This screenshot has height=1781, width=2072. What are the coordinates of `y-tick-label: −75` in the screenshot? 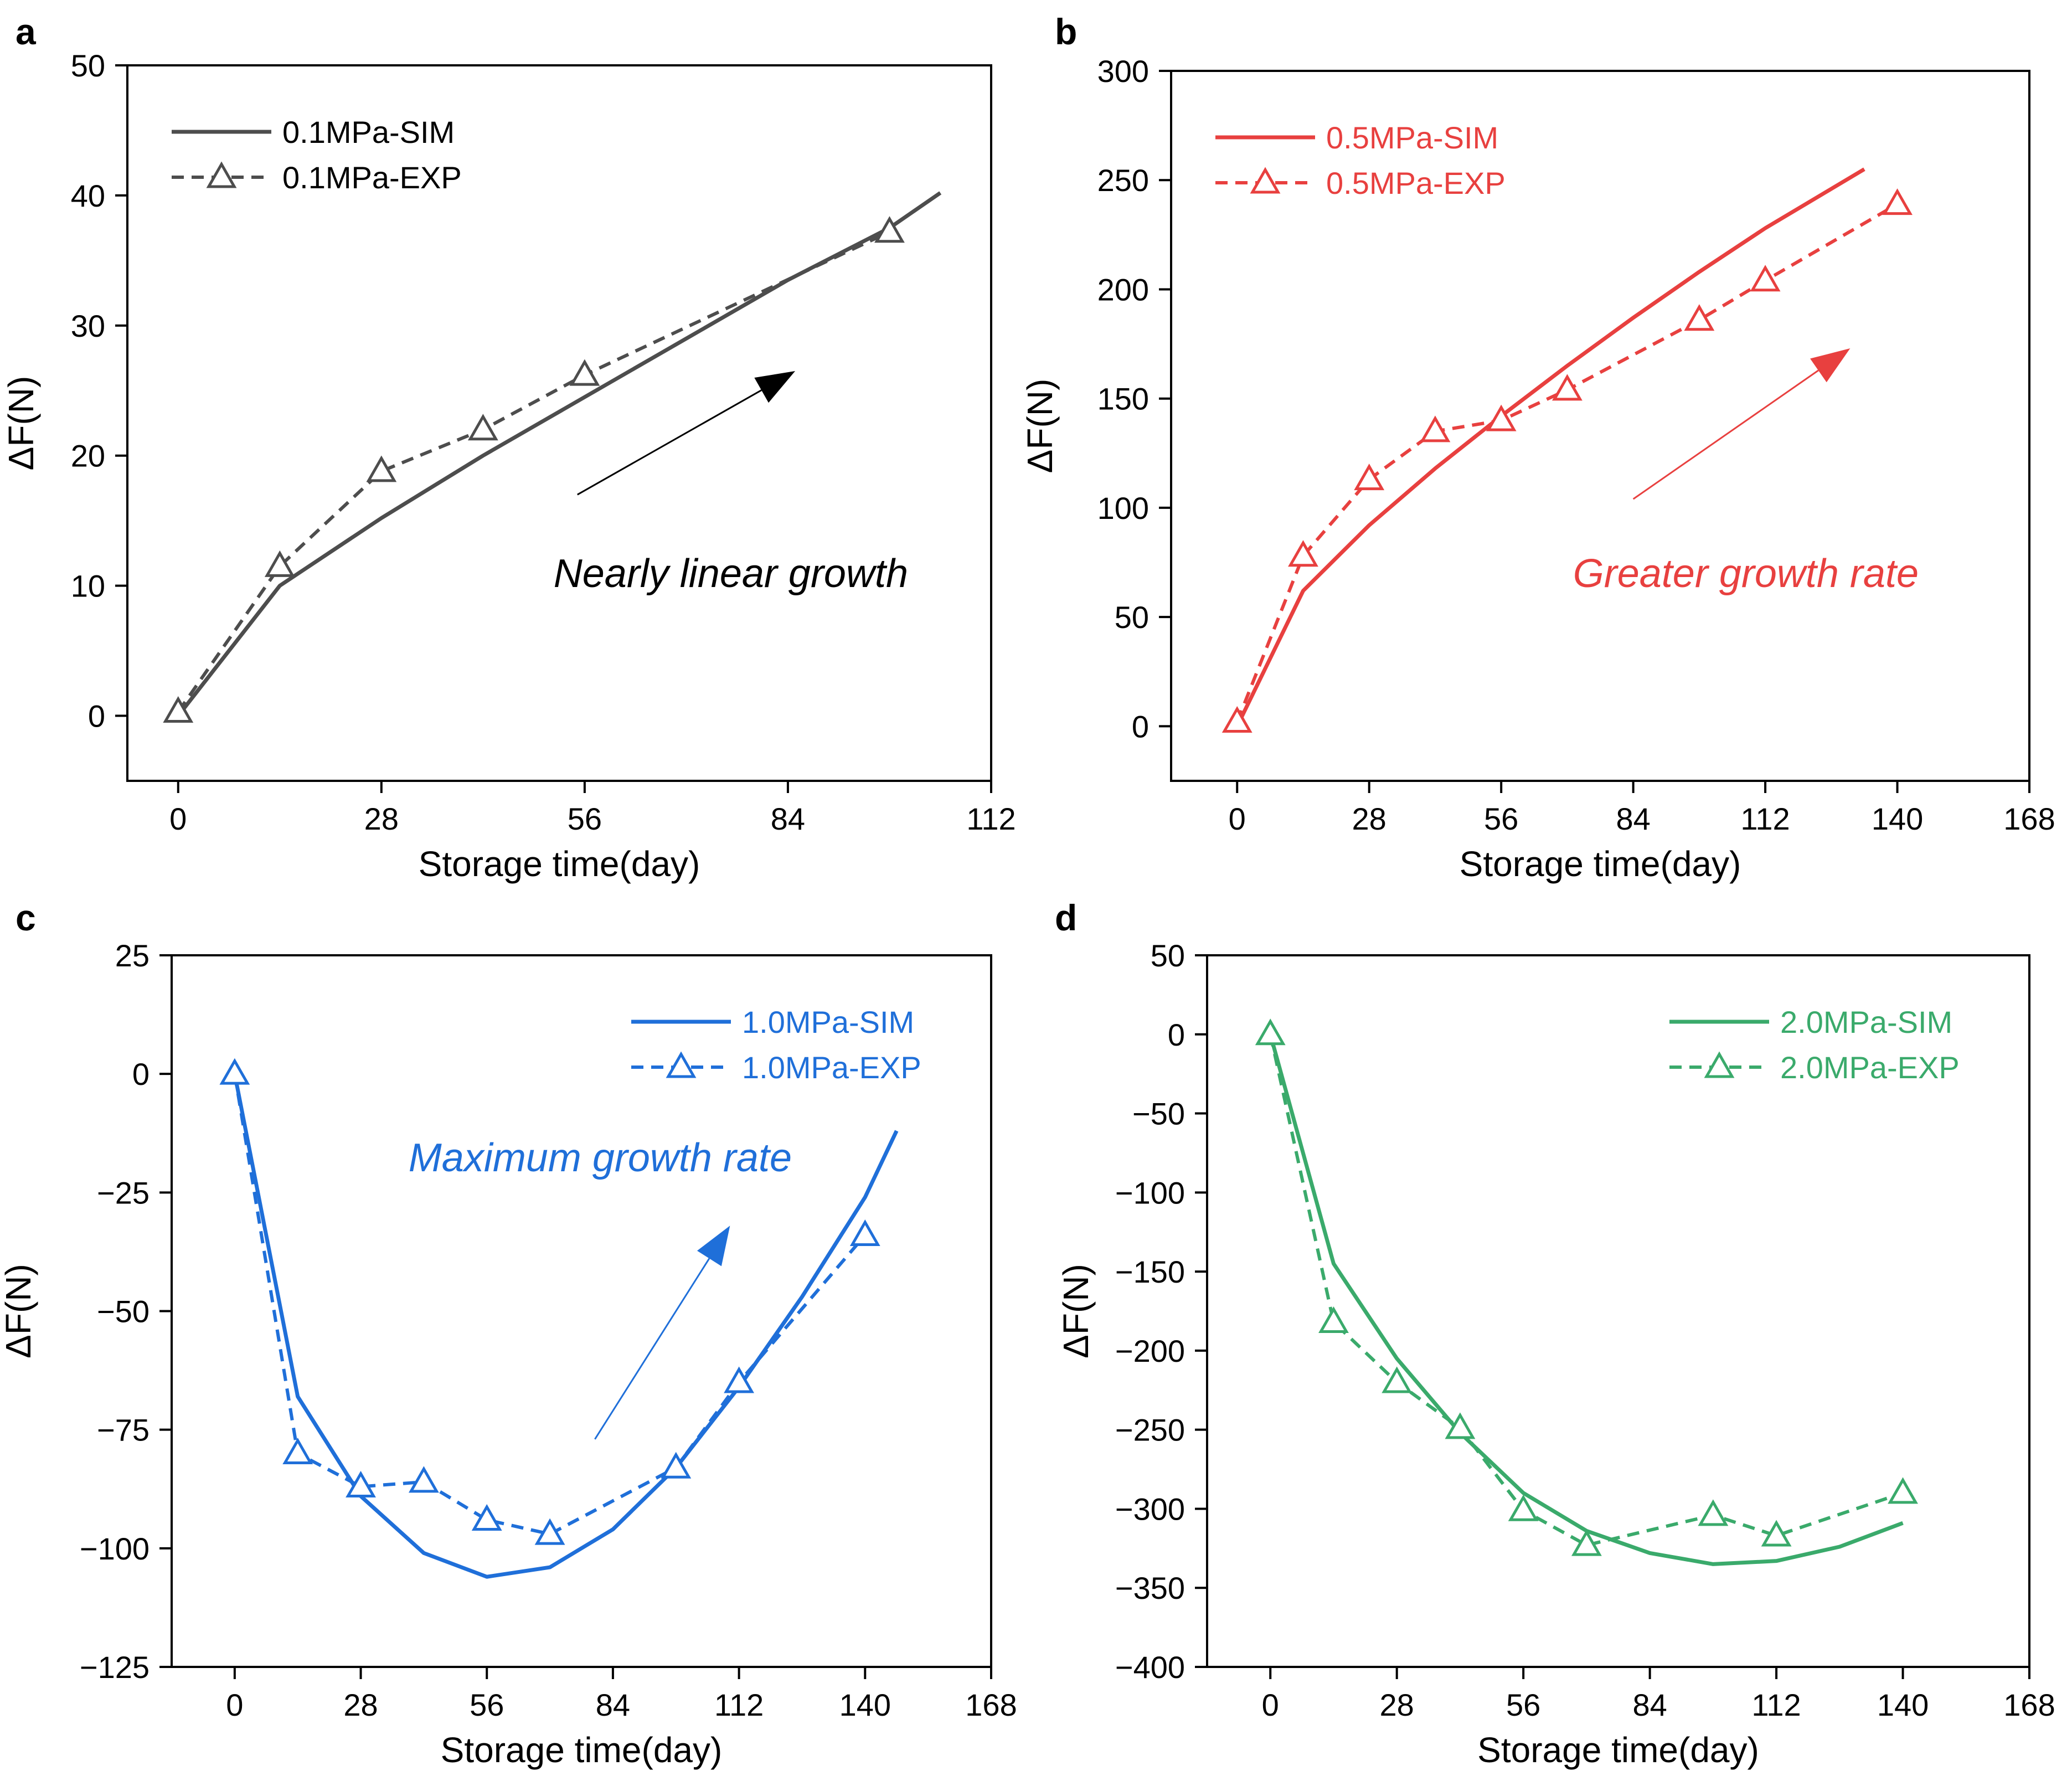 It's located at (123, 1430).